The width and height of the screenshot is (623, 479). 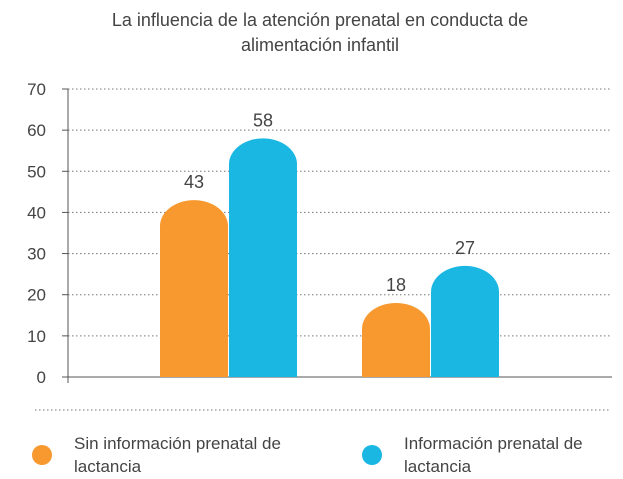 I want to click on legend-label: Sin información prenatal de lactancia, so click(x=177, y=455).